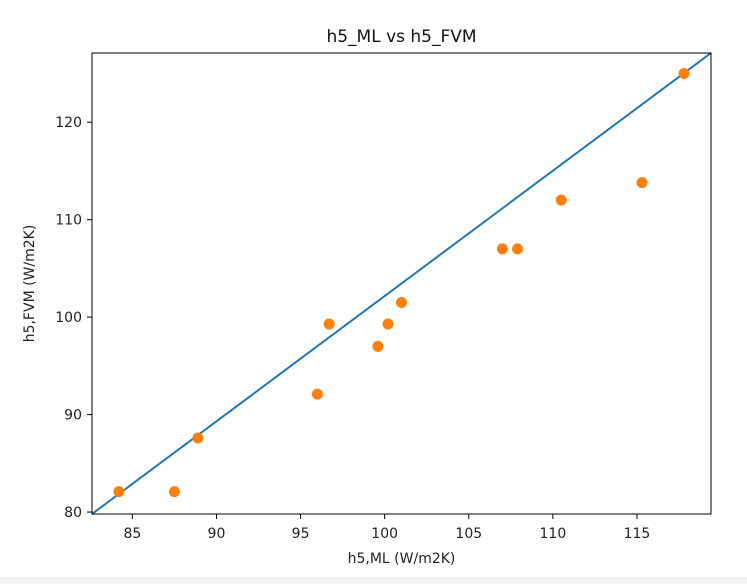  Describe the element at coordinates (217, 534) in the screenshot. I see `x-tick-label: 90` at that location.